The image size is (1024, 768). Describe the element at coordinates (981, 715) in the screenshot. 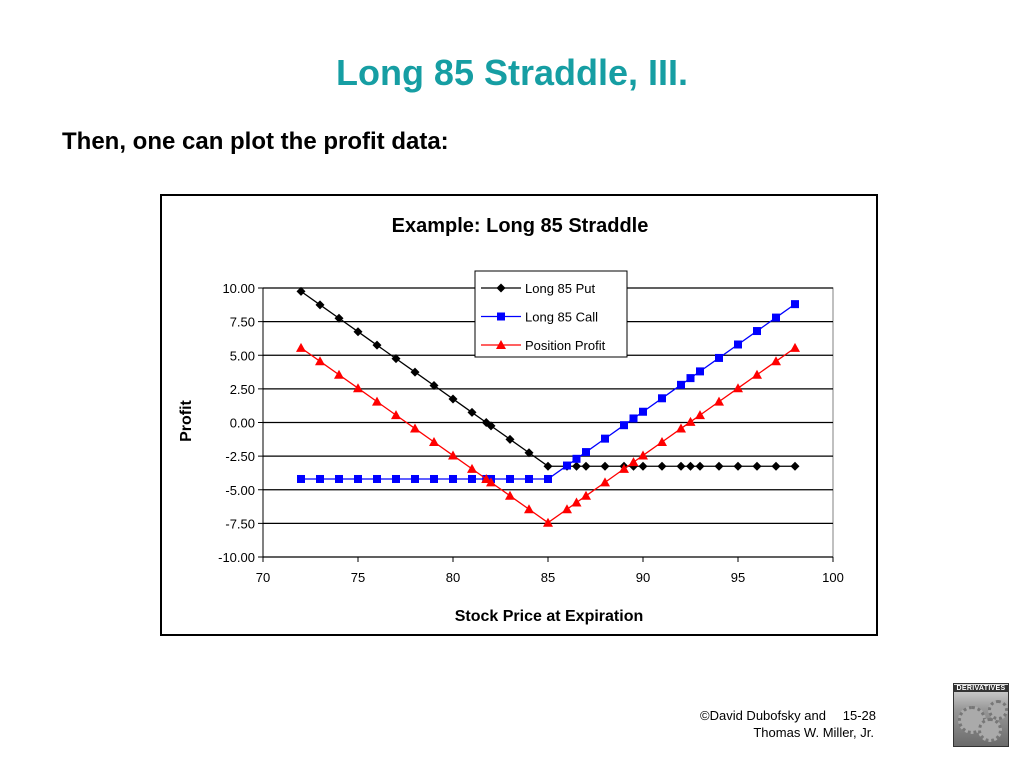

I see `book-cover-image: DERIVATIVES` at that location.